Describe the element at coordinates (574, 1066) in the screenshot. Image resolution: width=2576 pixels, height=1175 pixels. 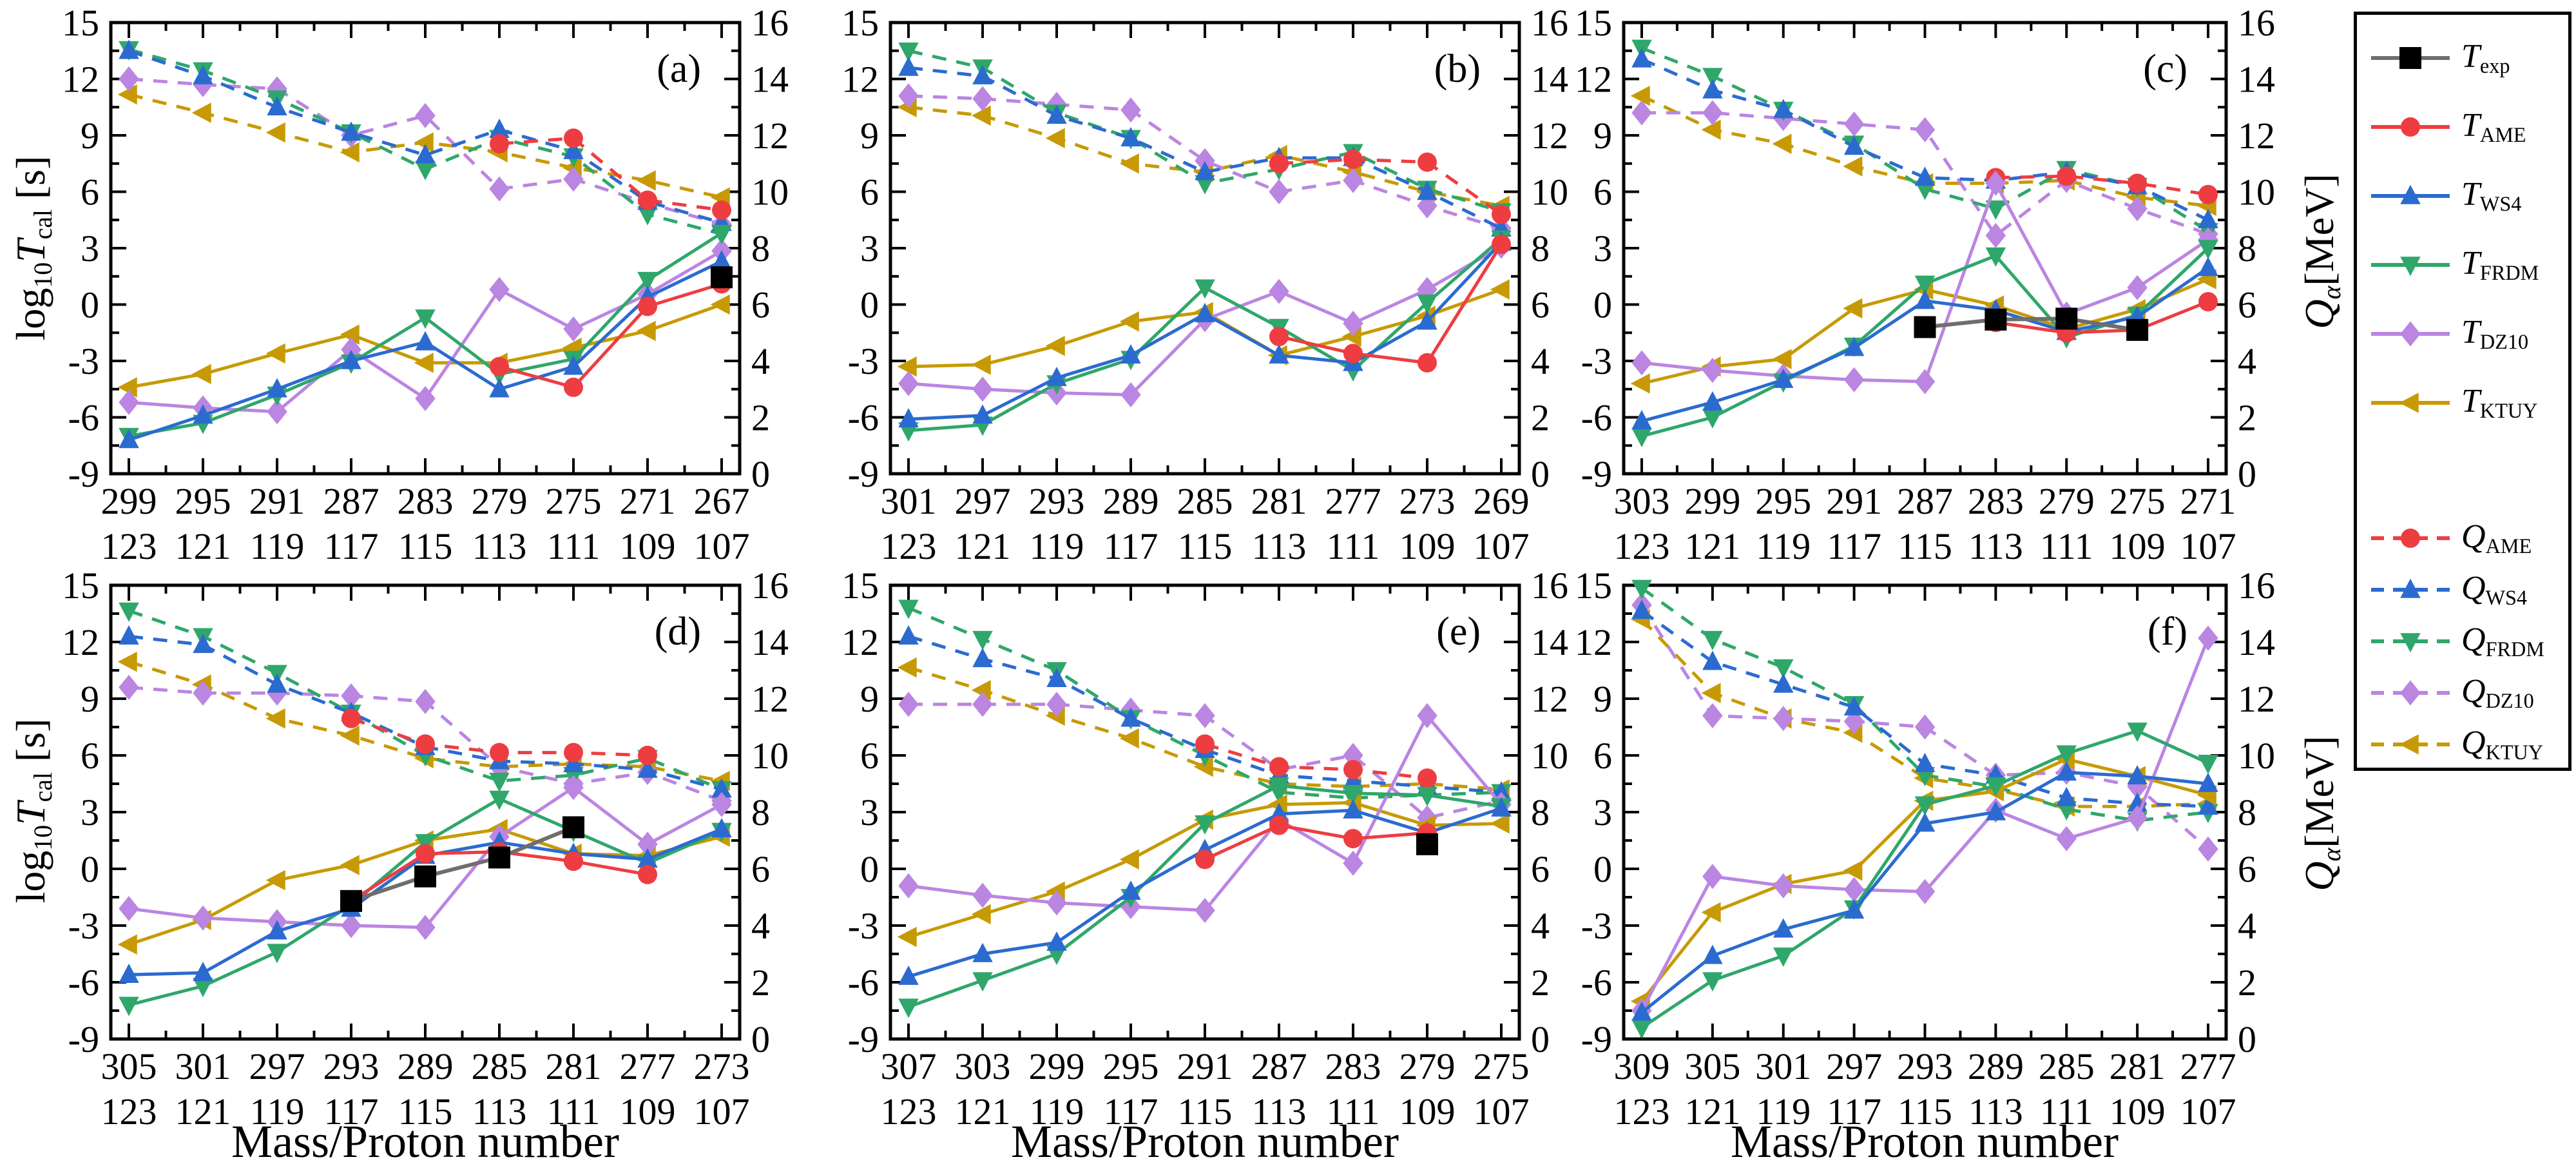
I see `mass-tick-label: 281` at that location.